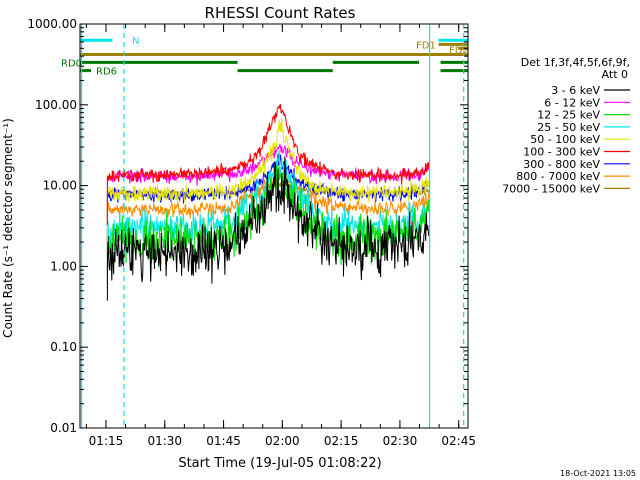 The height and width of the screenshot is (480, 640). I want to click on y-tick-label: 1000.00, so click(52, 24).